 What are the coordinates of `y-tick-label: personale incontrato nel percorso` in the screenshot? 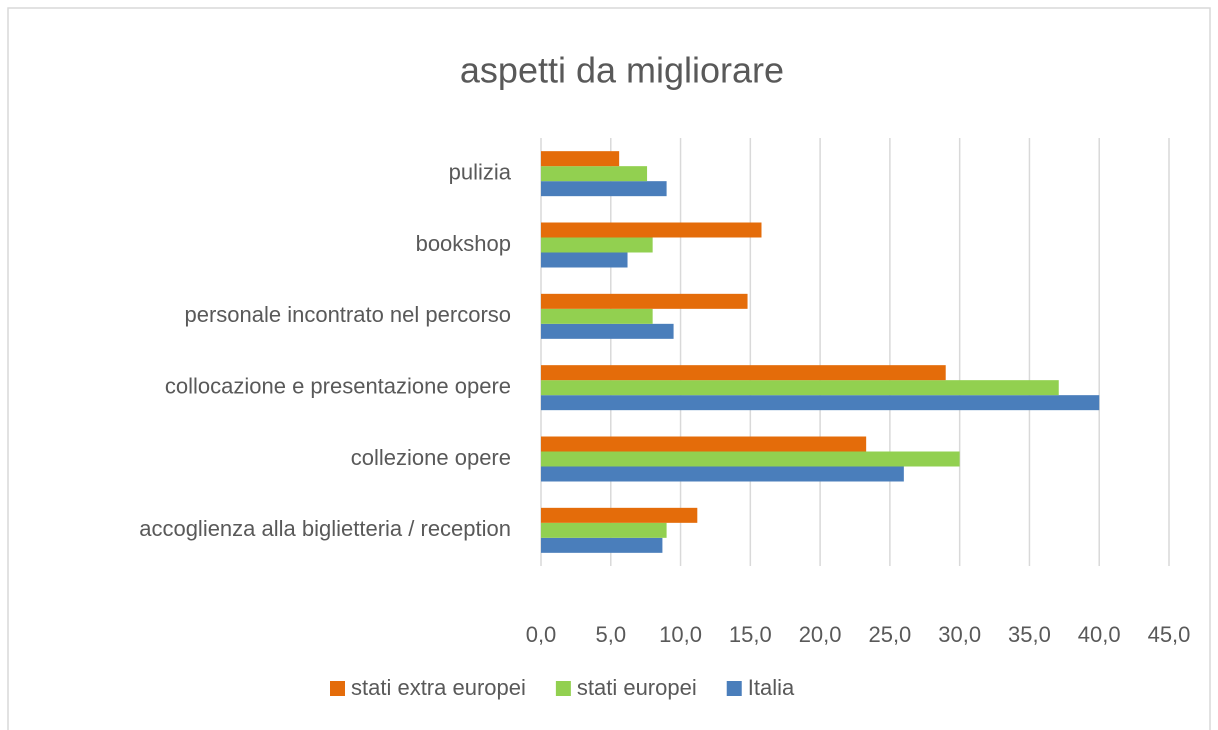 It's located at (347, 314).